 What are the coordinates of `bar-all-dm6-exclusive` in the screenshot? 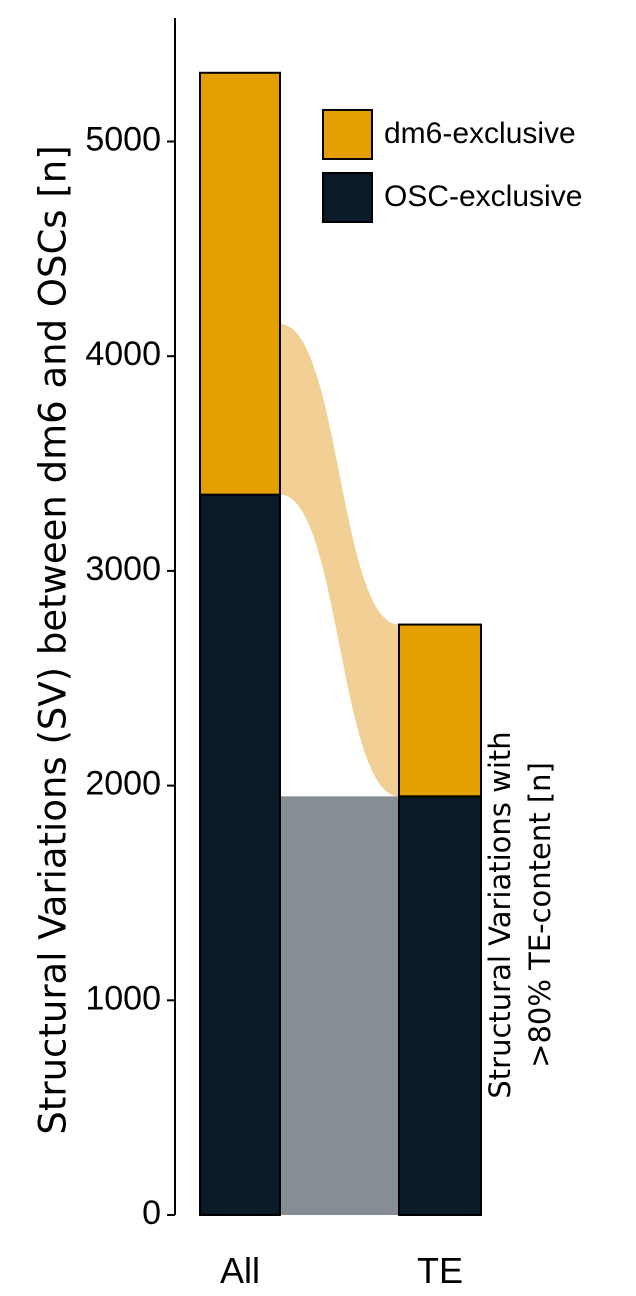 It's located at (240, 283).